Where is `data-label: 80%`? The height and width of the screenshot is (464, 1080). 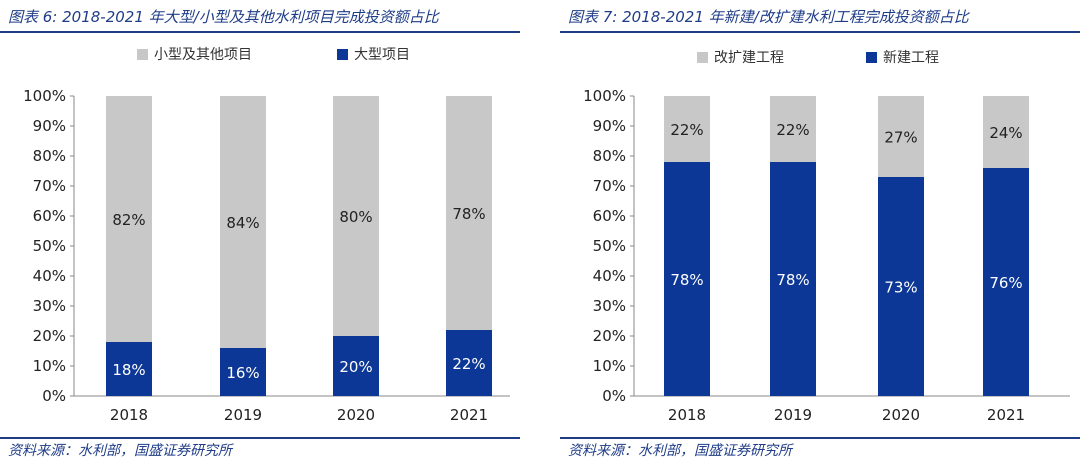 data-label: 80% is located at coordinates (355, 217).